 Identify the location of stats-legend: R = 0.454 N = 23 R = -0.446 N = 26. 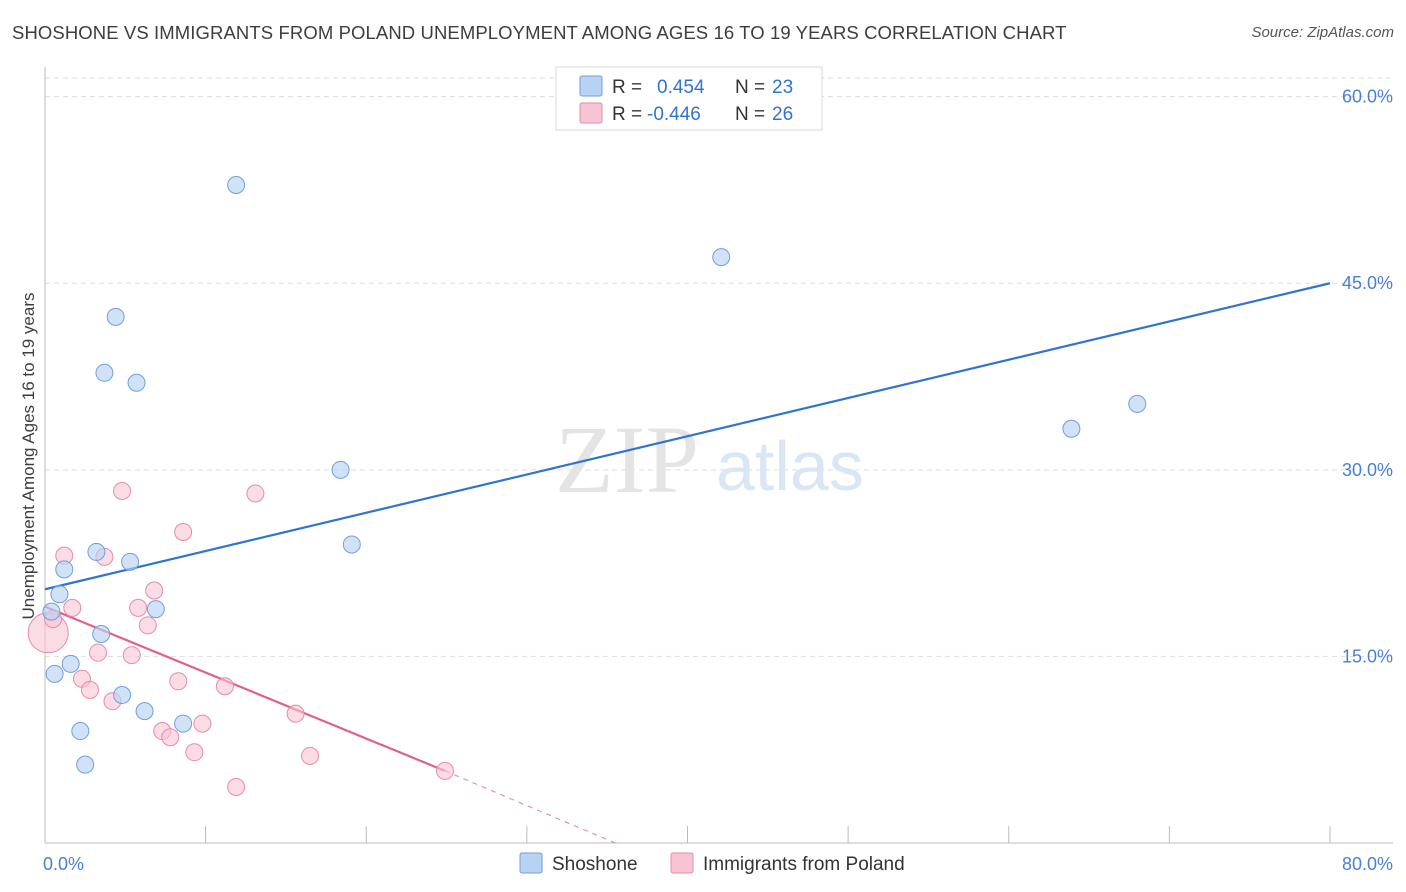
(689, 98).